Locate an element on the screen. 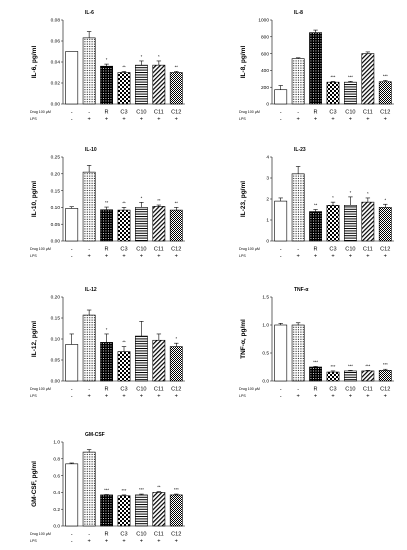 The width and height of the screenshot is (407, 550). condition-row-label: Drug 100 µM is located at coordinates (249, 249).